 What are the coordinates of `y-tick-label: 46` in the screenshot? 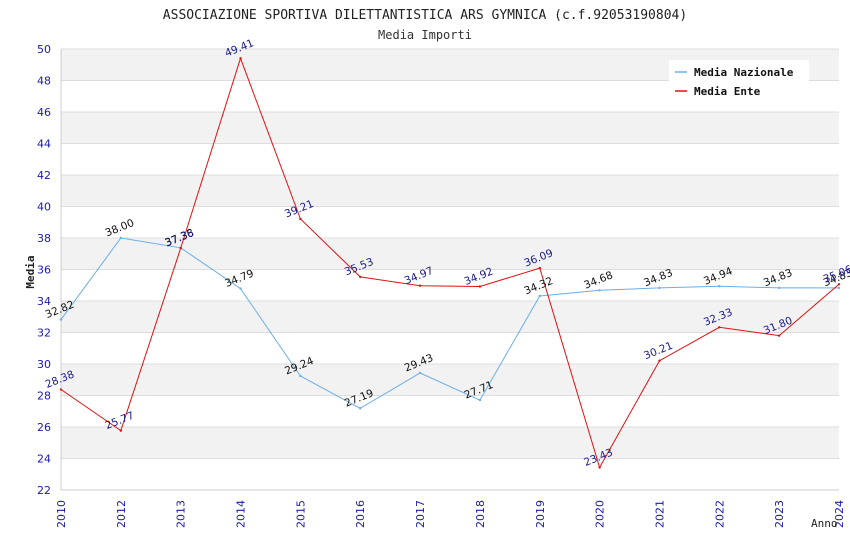 It's located at (44, 112).